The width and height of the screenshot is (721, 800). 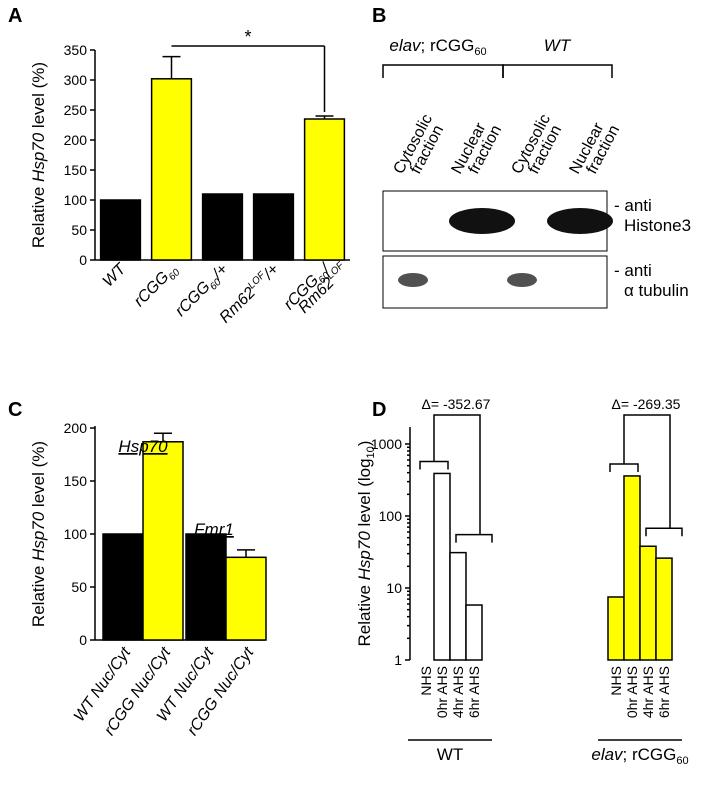 I want to click on y-tick-label: 250, so click(x=76, y=110).